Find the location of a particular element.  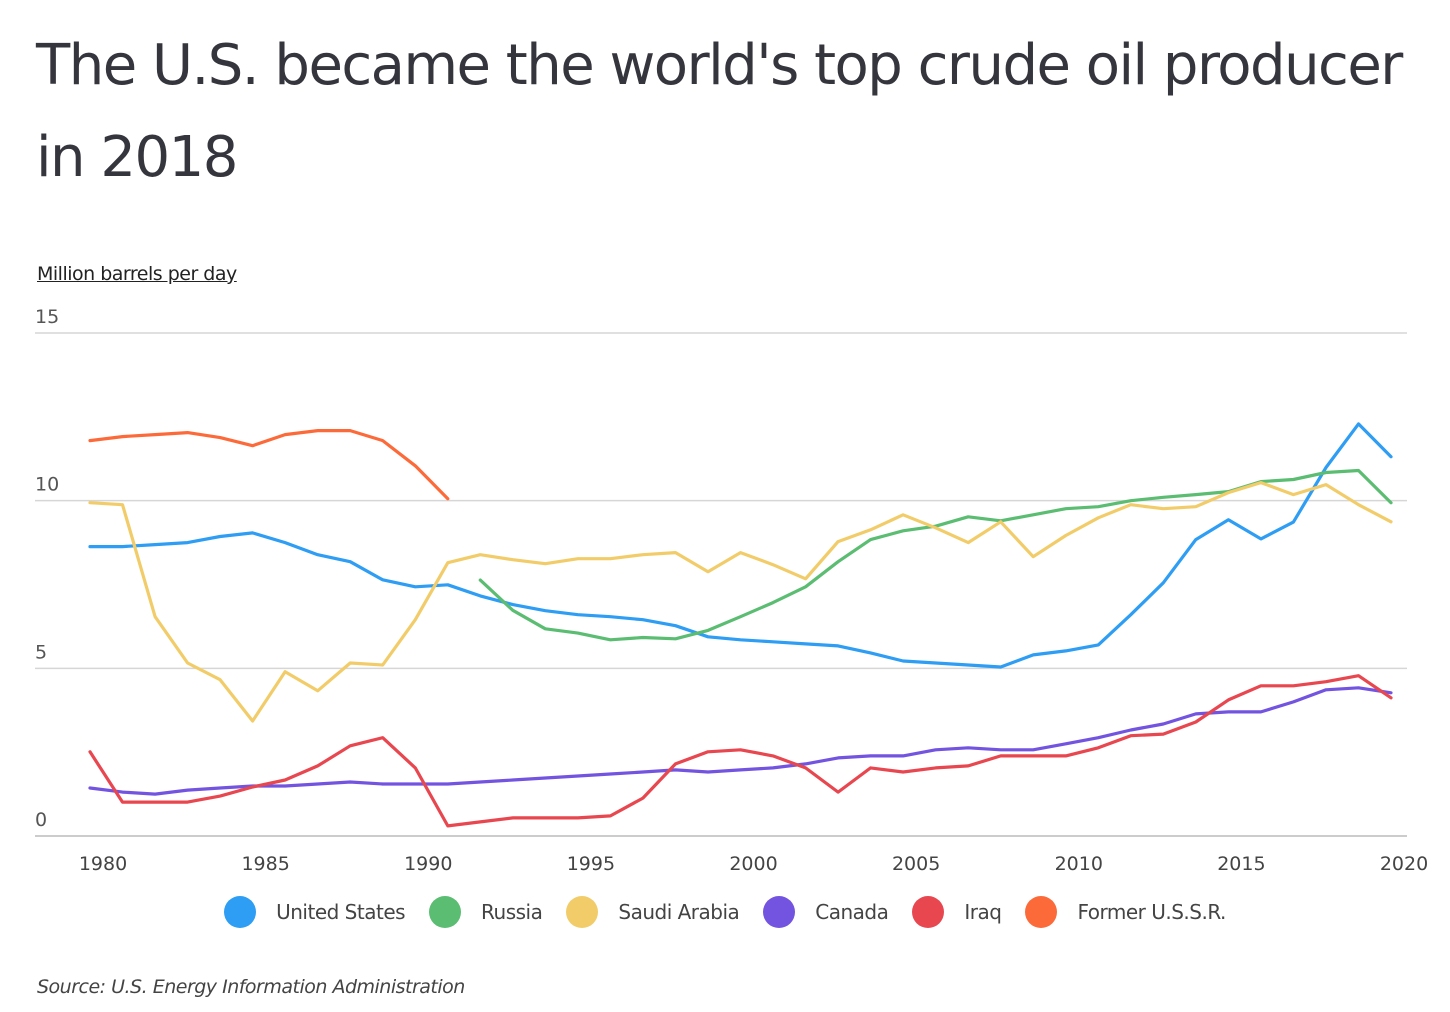

x-tick-label: 1995 is located at coordinates (591, 864).